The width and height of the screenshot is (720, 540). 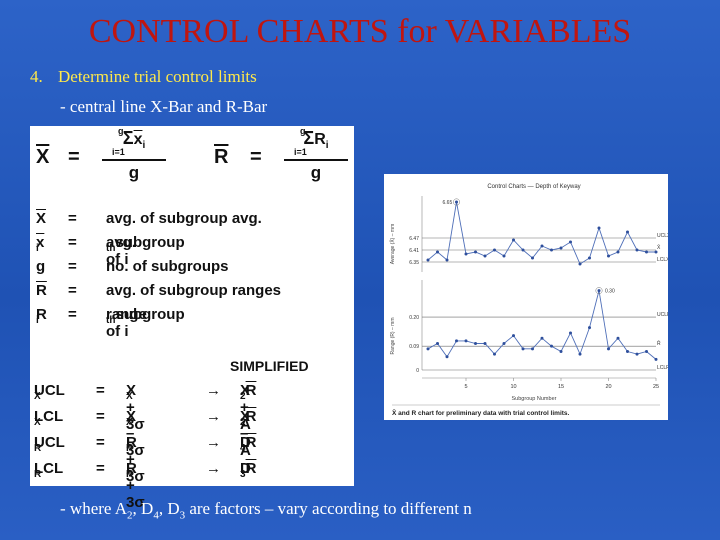 I want to click on xbar-peak-label: 6.65, so click(x=448, y=203).